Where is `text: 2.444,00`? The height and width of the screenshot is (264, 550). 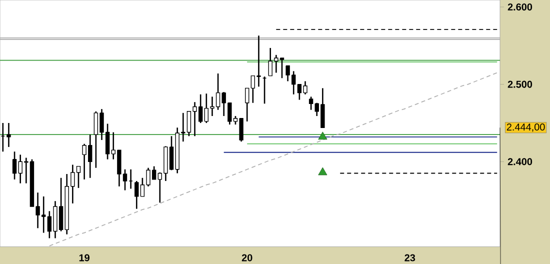
text: 2.444,00 is located at coordinates (525, 128).